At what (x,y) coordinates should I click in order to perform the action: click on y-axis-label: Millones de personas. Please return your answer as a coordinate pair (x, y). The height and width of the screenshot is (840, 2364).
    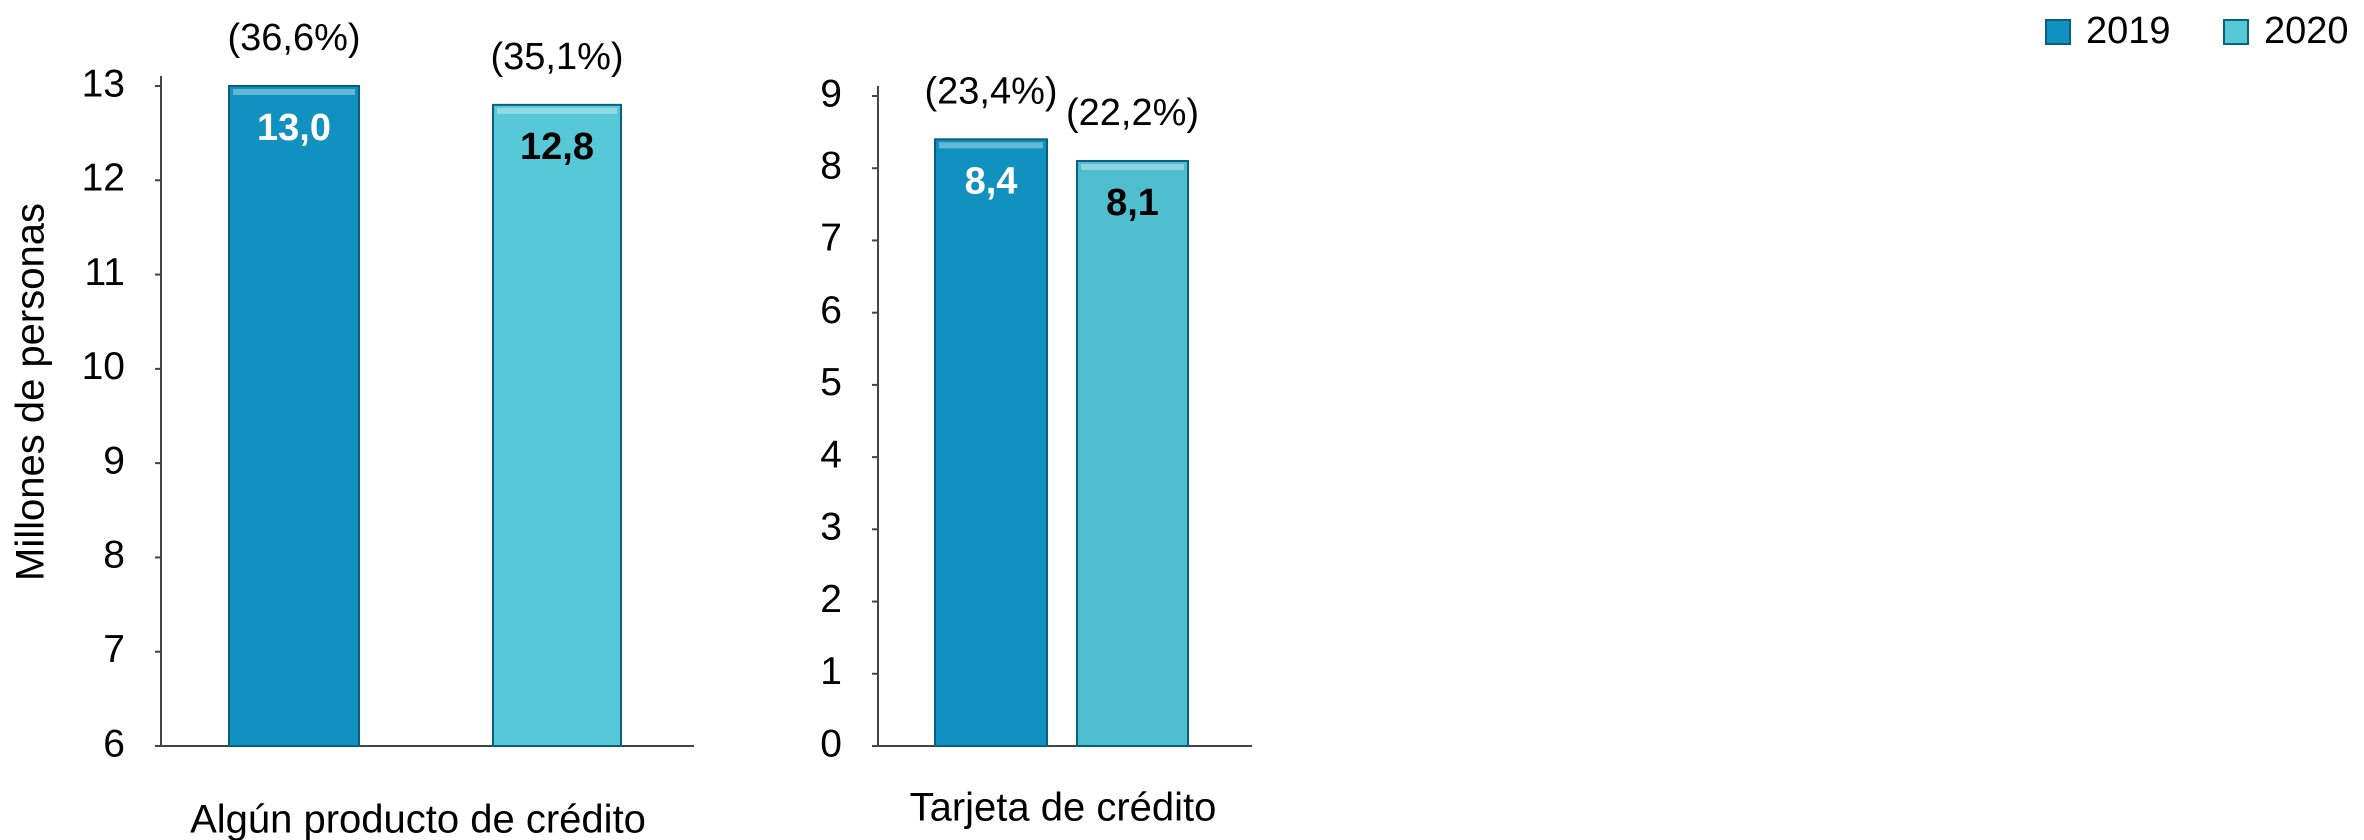
    Looking at the image, I should click on (31, 392).